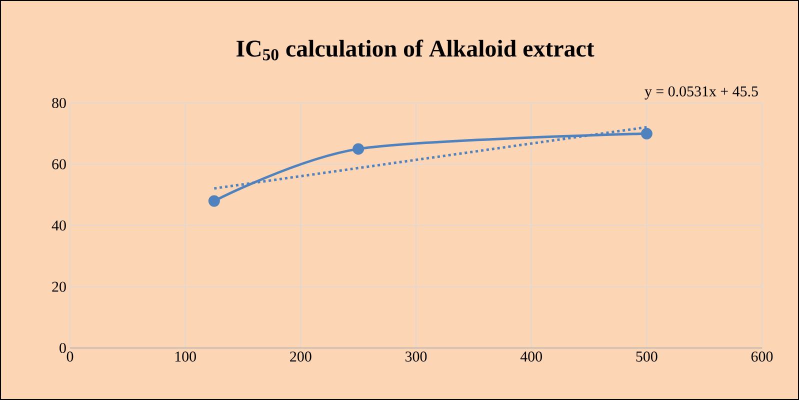 The width and height of the screenshot is (799, 400). I want to click on x-tick-label: 500, so click(647, 357).